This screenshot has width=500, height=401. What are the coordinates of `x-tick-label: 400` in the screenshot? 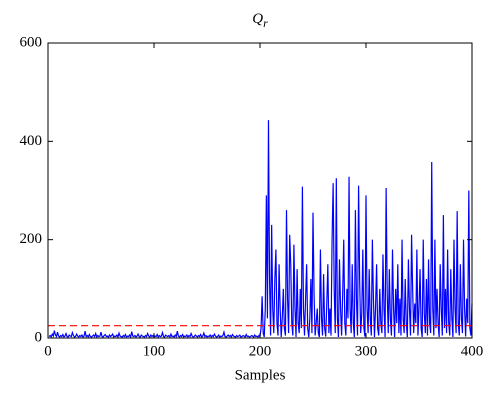 It's located at (472, 351).